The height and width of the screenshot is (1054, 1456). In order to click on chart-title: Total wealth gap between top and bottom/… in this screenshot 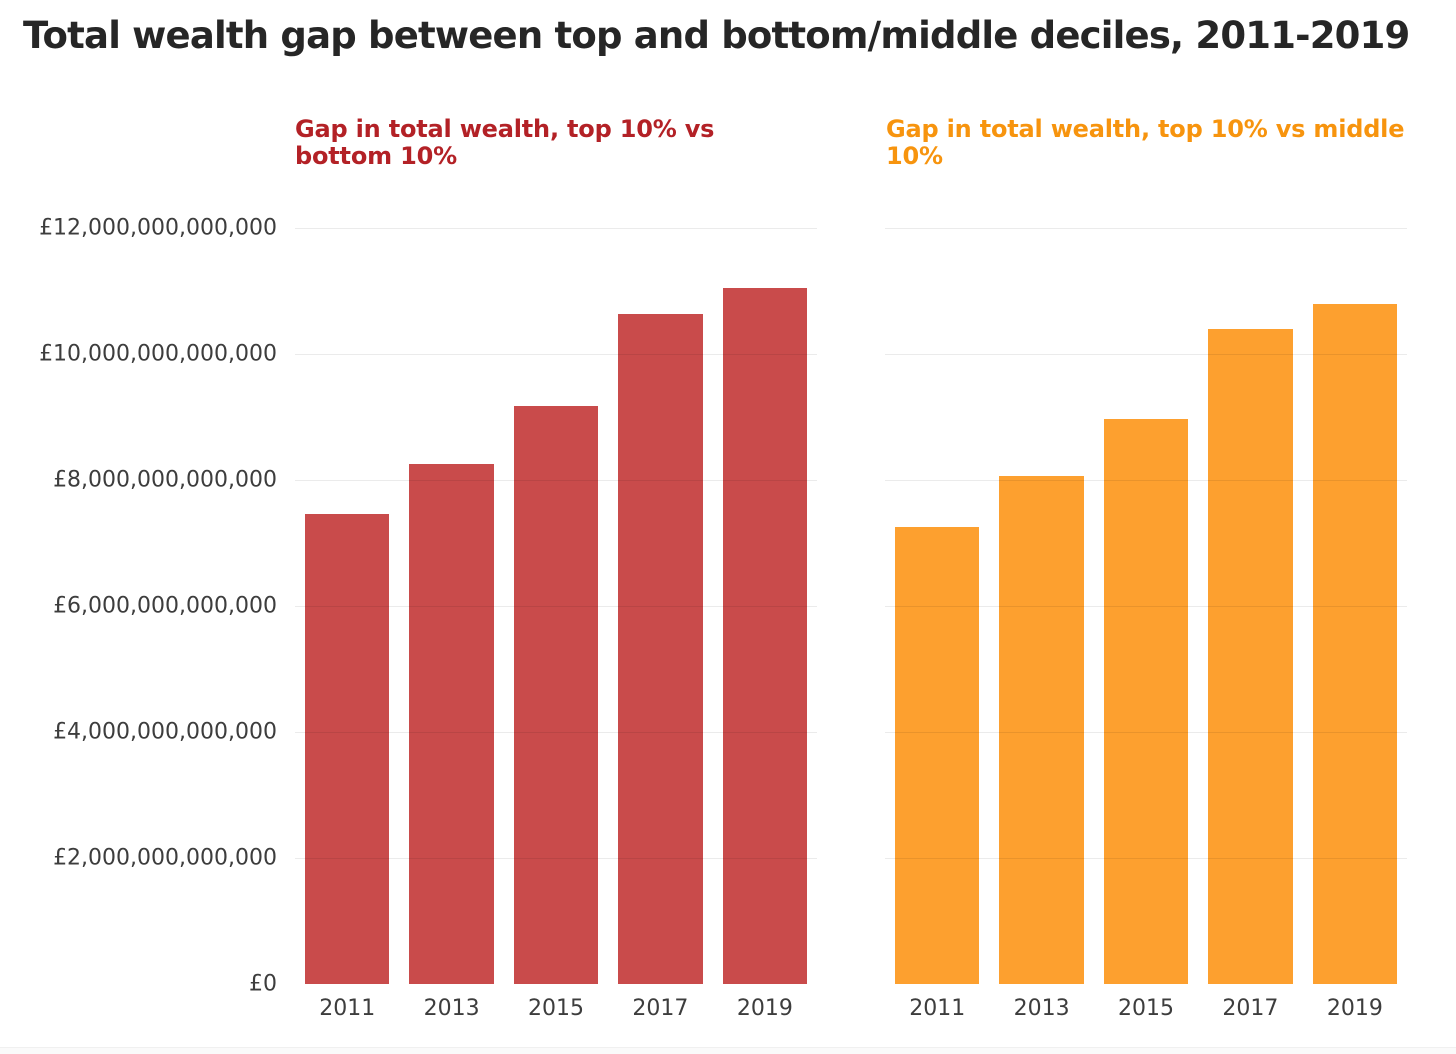, I will do `click(716, 35)`.